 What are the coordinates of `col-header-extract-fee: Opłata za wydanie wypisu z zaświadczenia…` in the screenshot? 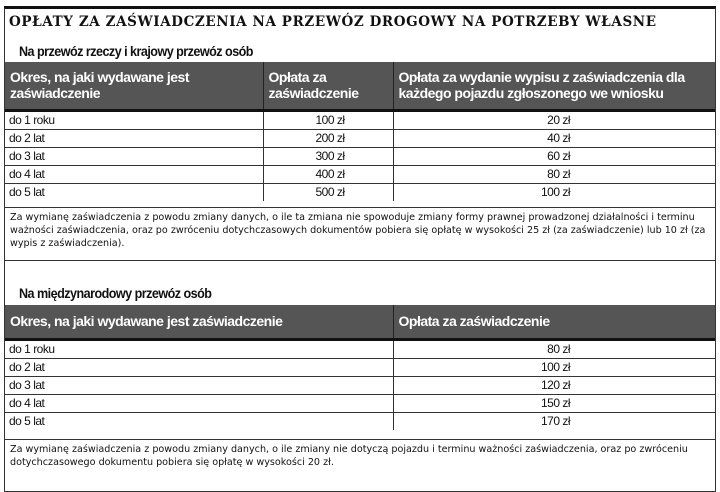 It's located at (554, 87).